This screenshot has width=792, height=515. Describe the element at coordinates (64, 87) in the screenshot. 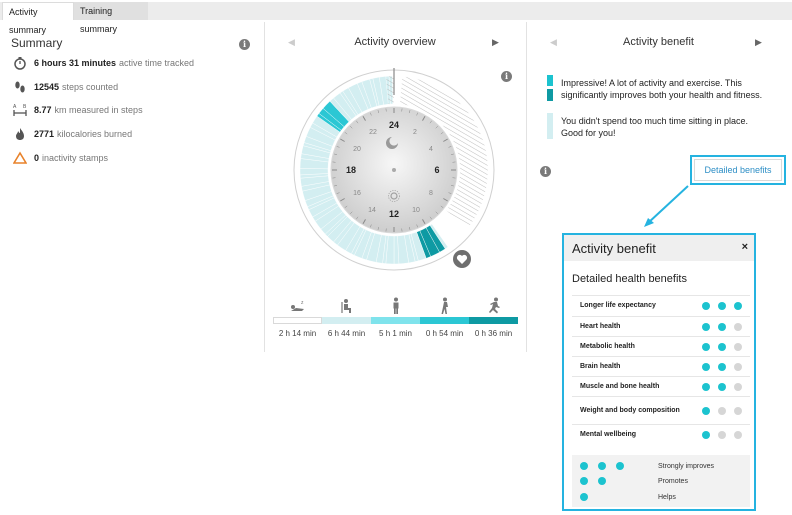

I see `summary-row-steps: 12545 steps counted` at that location.